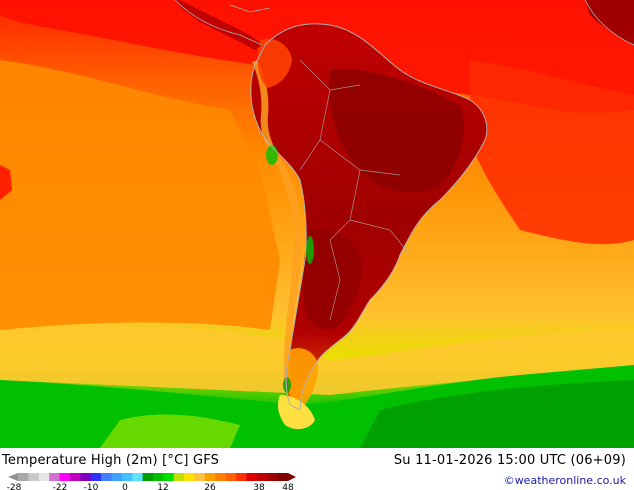 The width and height of the screenshot is (634, 490). Describe the element at coordinates (287, 385) in the screenshot. I see `chile-south-patch` at that location.